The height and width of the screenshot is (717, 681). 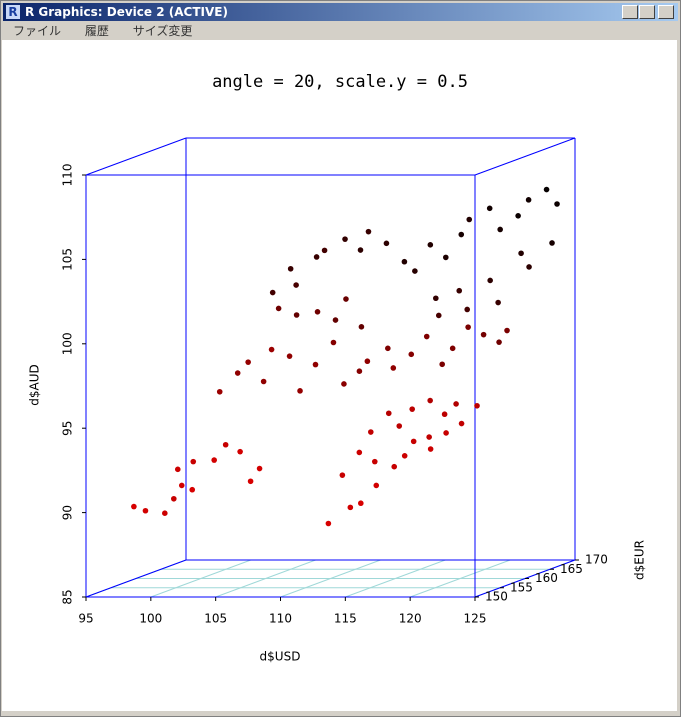 I want to click on menu-item: 履歴, so click(x=96, y=31).